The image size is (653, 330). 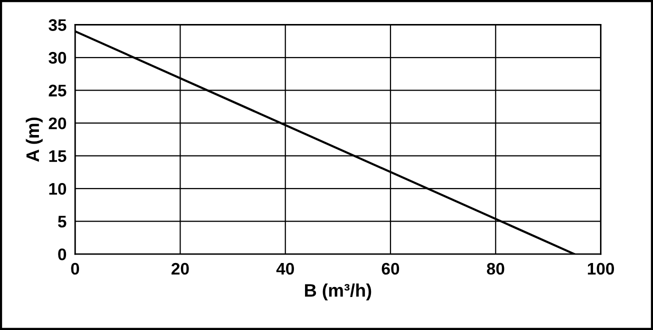 What do you see at coordinates (62, 222) in the screenshot?
I see `y-tick-label: 5` at bounding box center [62, 222].